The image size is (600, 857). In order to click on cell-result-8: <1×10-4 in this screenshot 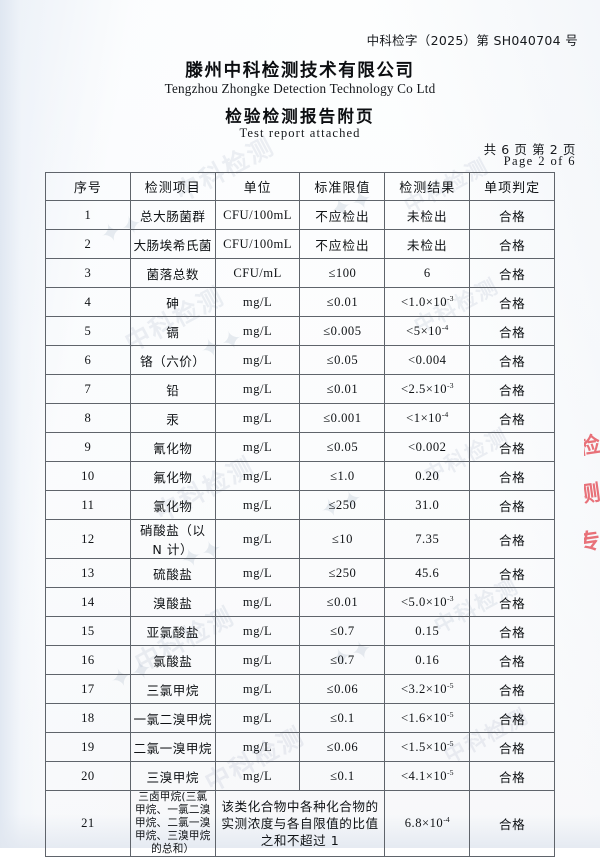, I will do `click(427, 418)`.